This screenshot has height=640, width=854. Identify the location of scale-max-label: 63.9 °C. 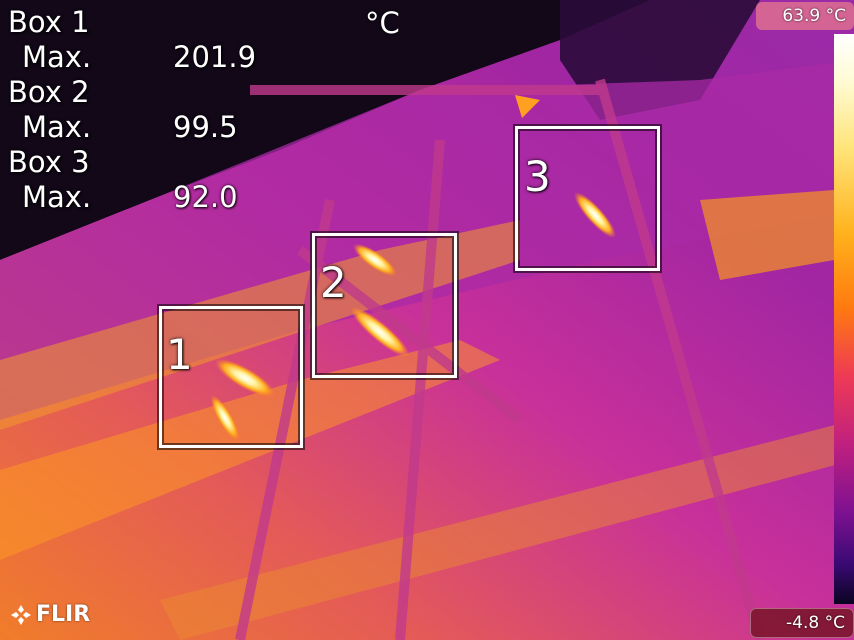
(805, 16).